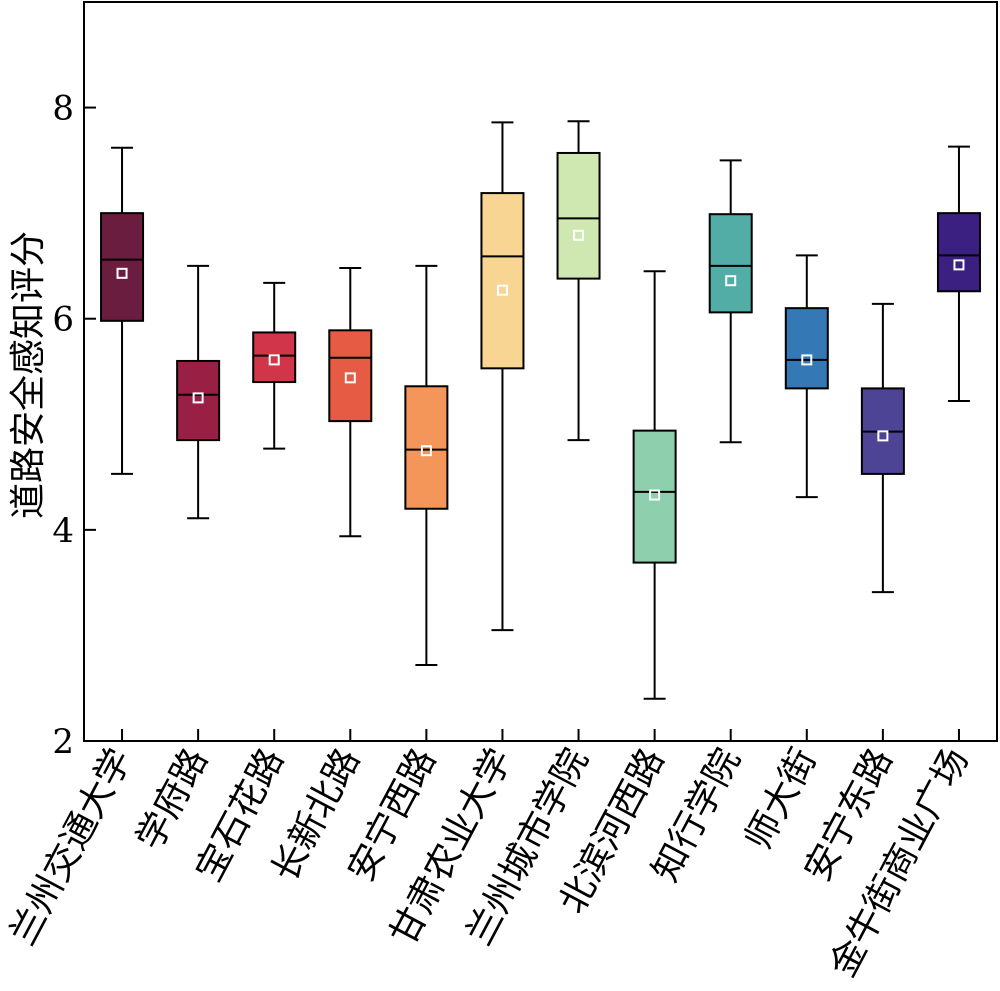 The width and height of the screenshot is (1000, 991). Describe the element at coordinates (63, 109) in the screenshot. I see `y-tick-label: 8` at that location.